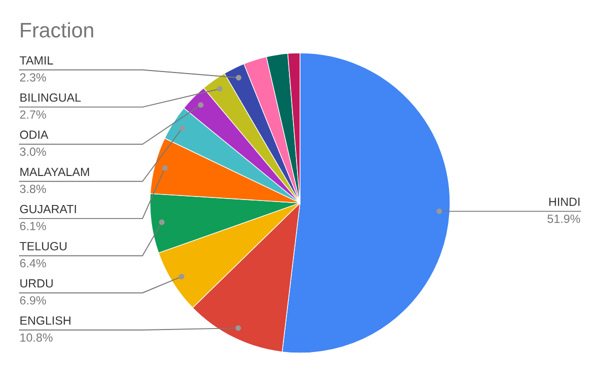 This screenshot has width=600, height=371. What do you see at coordinates (36, 337) in the screenshot?
I see `data-label: 10.8%` at bounding box center [36, 337].